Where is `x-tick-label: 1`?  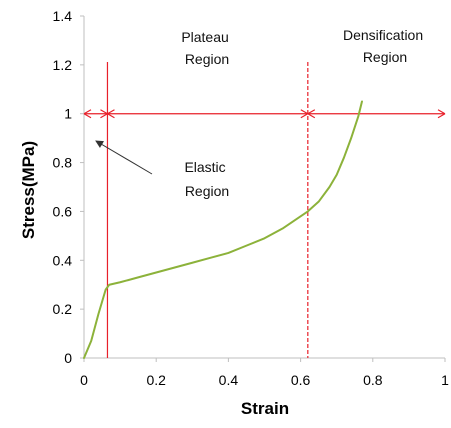
x-tick-label: 1 is located at coordinates (445, 380).